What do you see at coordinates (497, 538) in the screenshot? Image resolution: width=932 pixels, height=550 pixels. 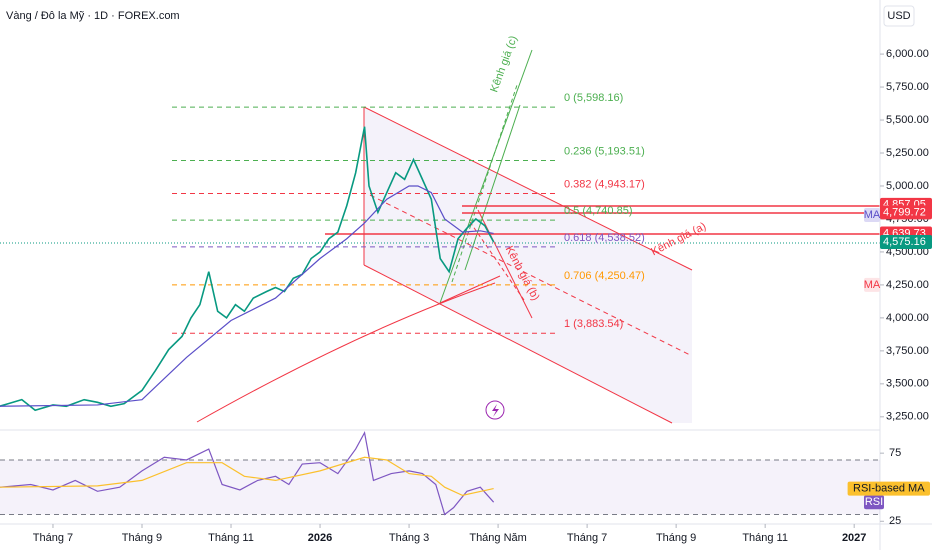 I see `x-tick-label: Tháng Năm` at bounding box center [497, 538].